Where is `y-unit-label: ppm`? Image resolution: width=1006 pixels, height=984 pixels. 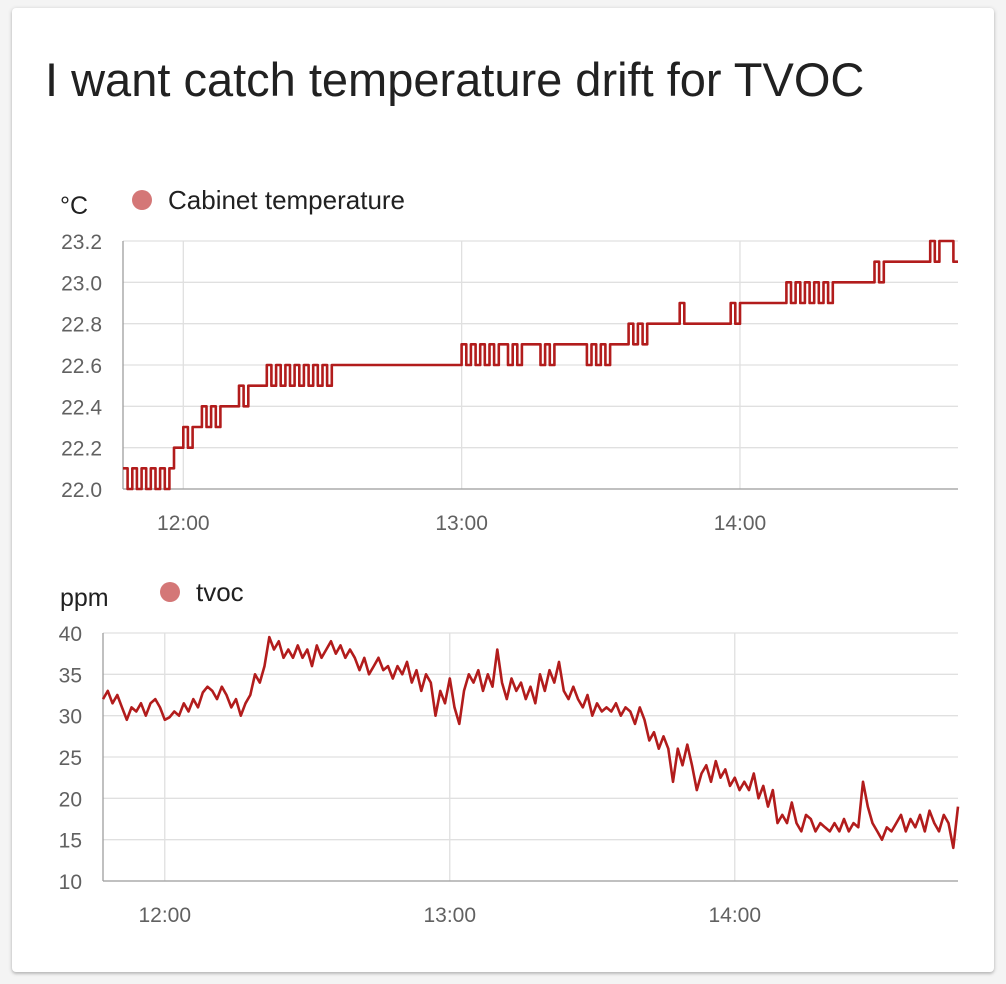 y-unit-label: ppm is located at coordinates (84, 598).